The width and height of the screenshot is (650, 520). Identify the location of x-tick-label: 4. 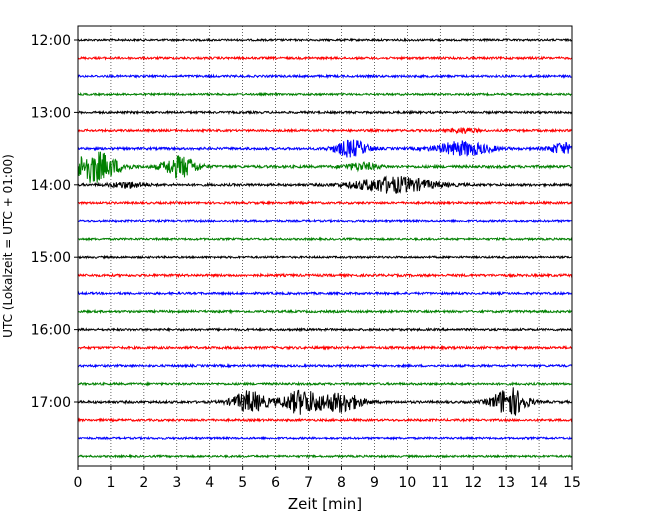
(209, 483).